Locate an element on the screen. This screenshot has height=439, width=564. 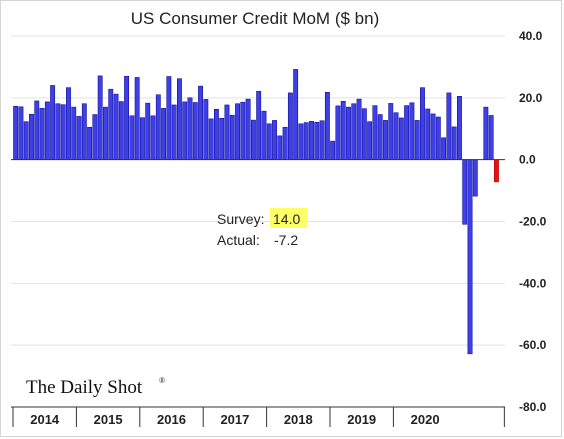
y-axis-ticks: 40.0 20.0 0.0 -20.0 -40.0 -60.0 -80.0 is located at coordinates (533, 221).